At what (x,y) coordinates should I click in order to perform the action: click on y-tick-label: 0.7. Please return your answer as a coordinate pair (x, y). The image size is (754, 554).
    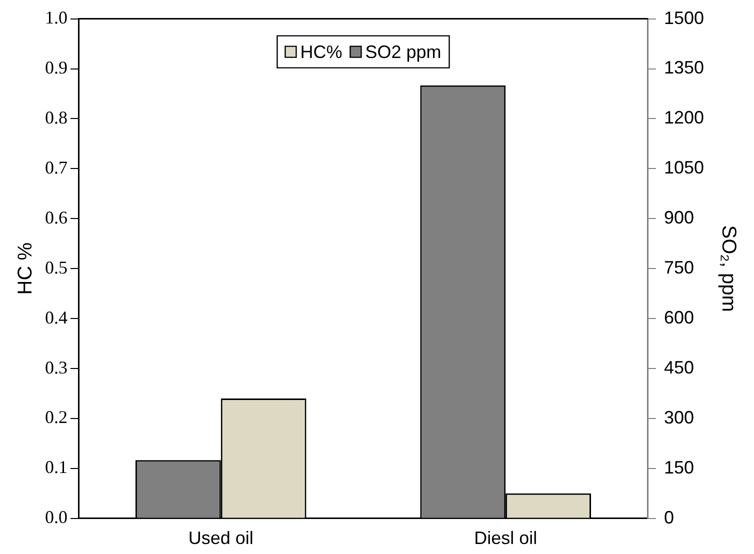
    Looking at the image, I should click on (56, 167).